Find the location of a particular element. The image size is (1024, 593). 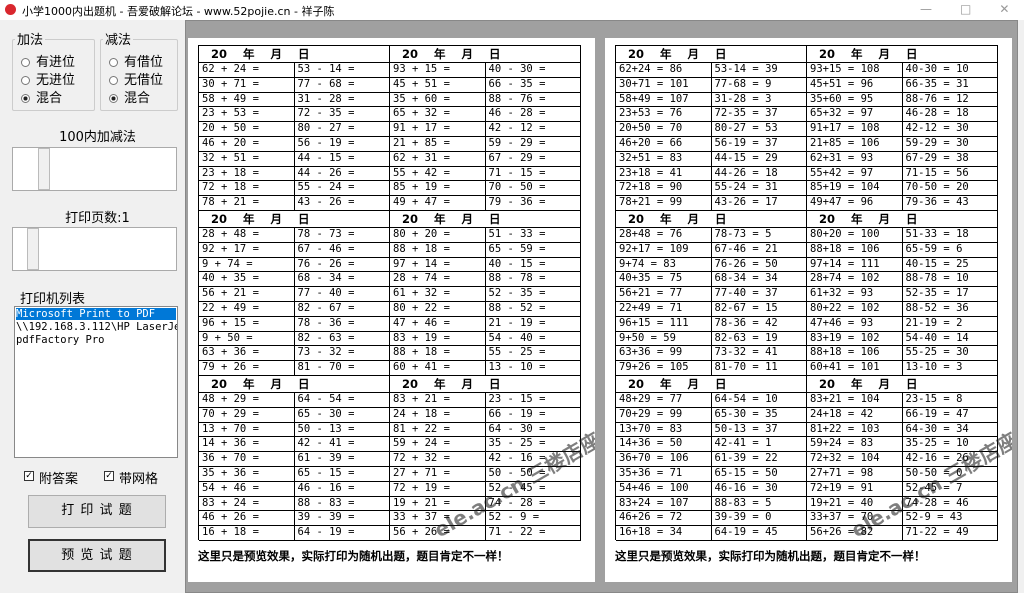

printer-item: Microsoft Print to PDF is located at coordinates (96, 314).